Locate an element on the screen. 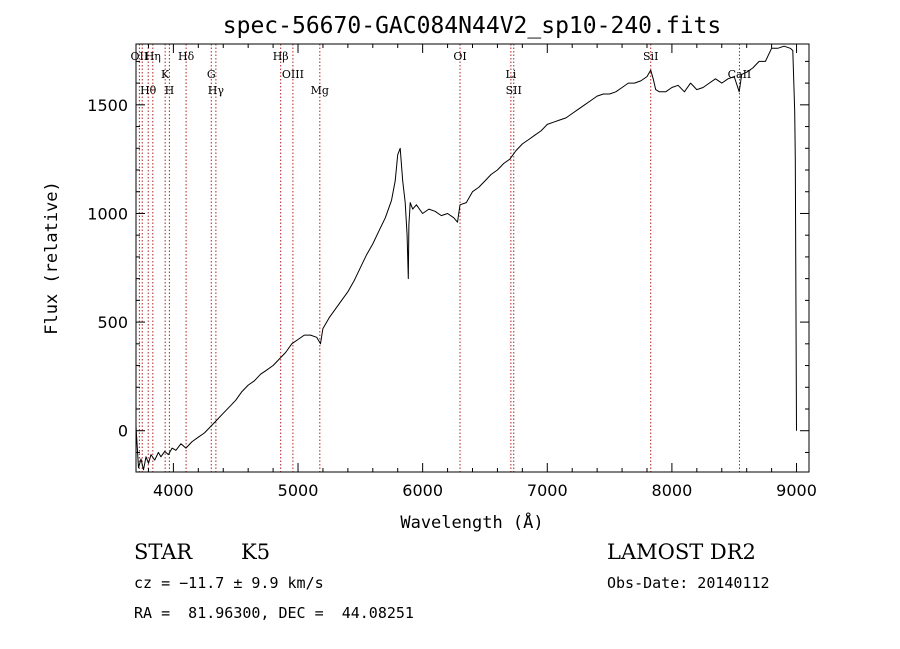 The width and height of the screenshot is (900, 649). x-tick-label: 8000 is located at coordinates (672, 490).